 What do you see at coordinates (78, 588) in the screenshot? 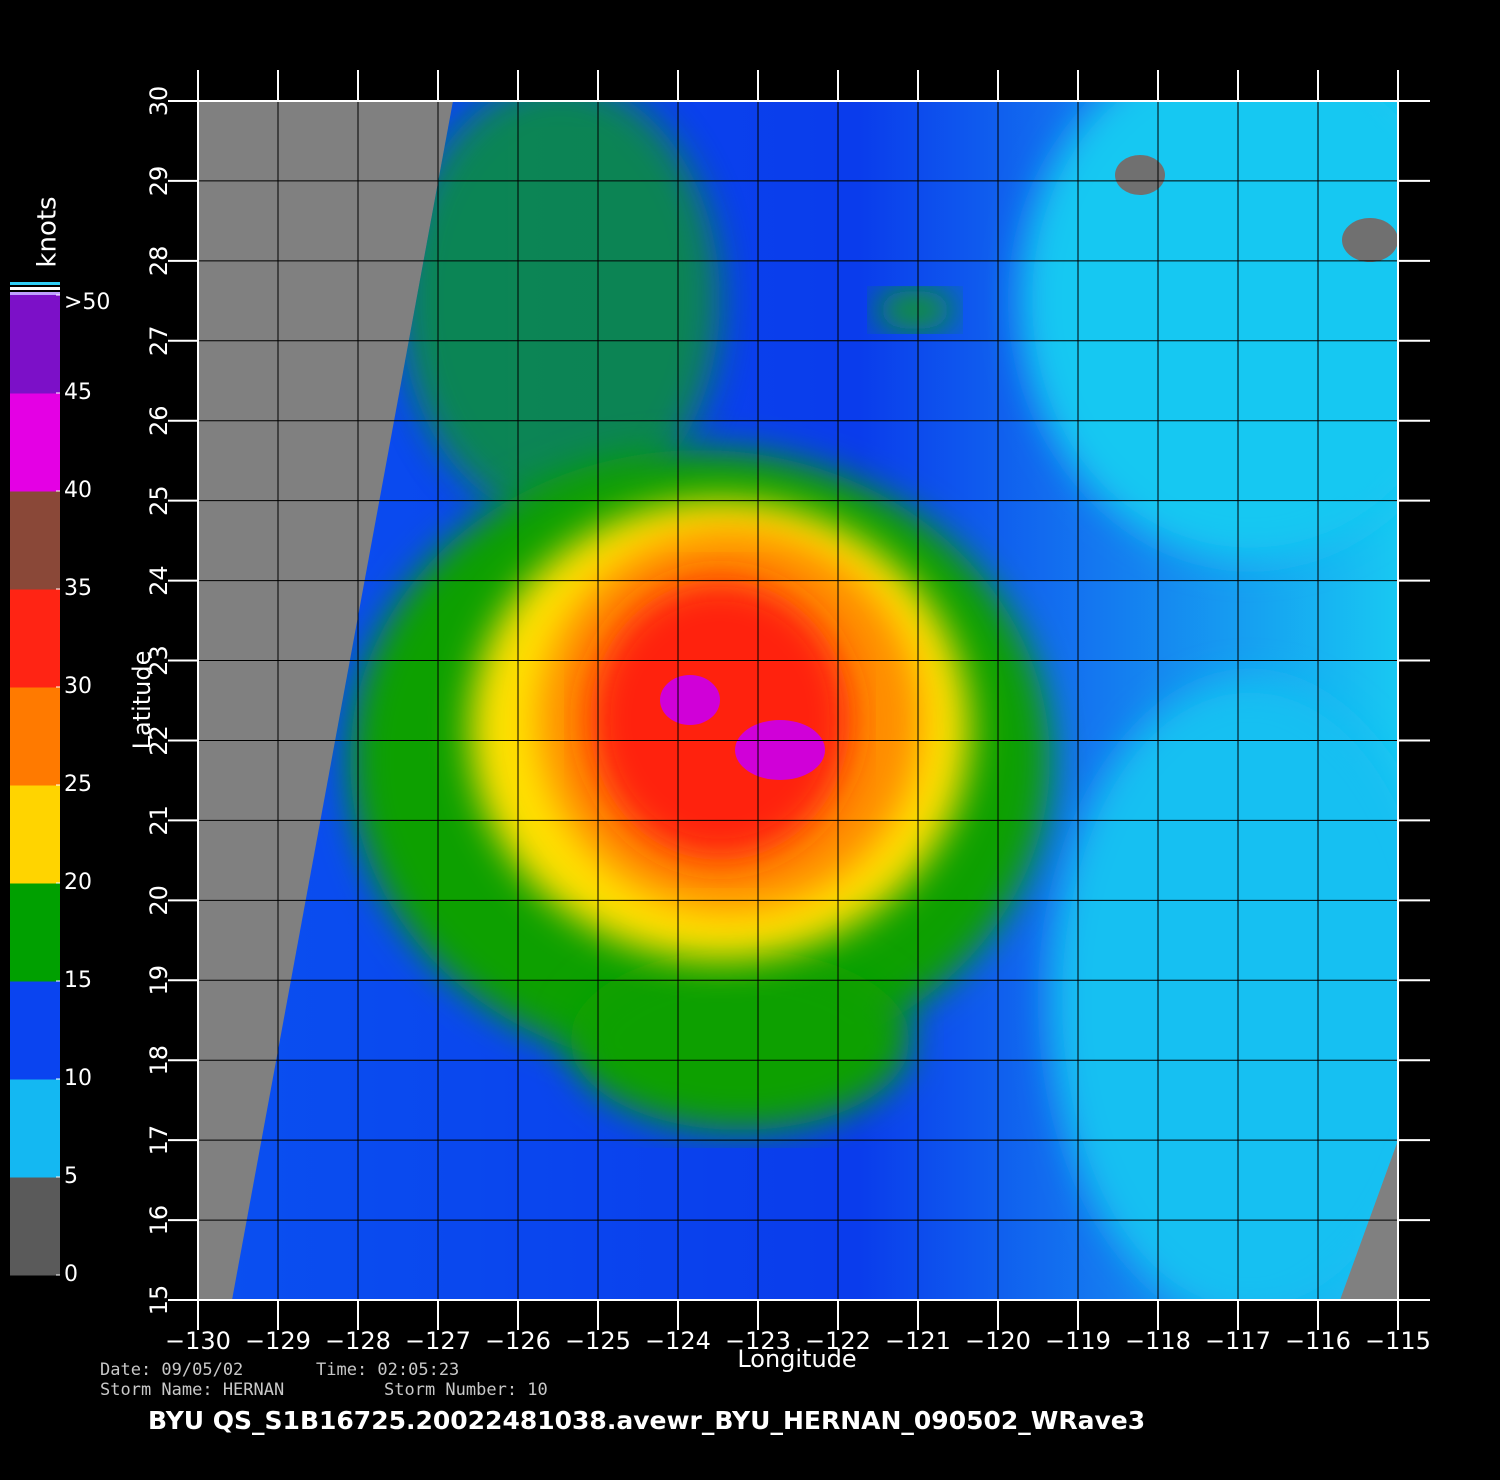
I see `colorbar-label: 35` at bounding box center [78, 588].